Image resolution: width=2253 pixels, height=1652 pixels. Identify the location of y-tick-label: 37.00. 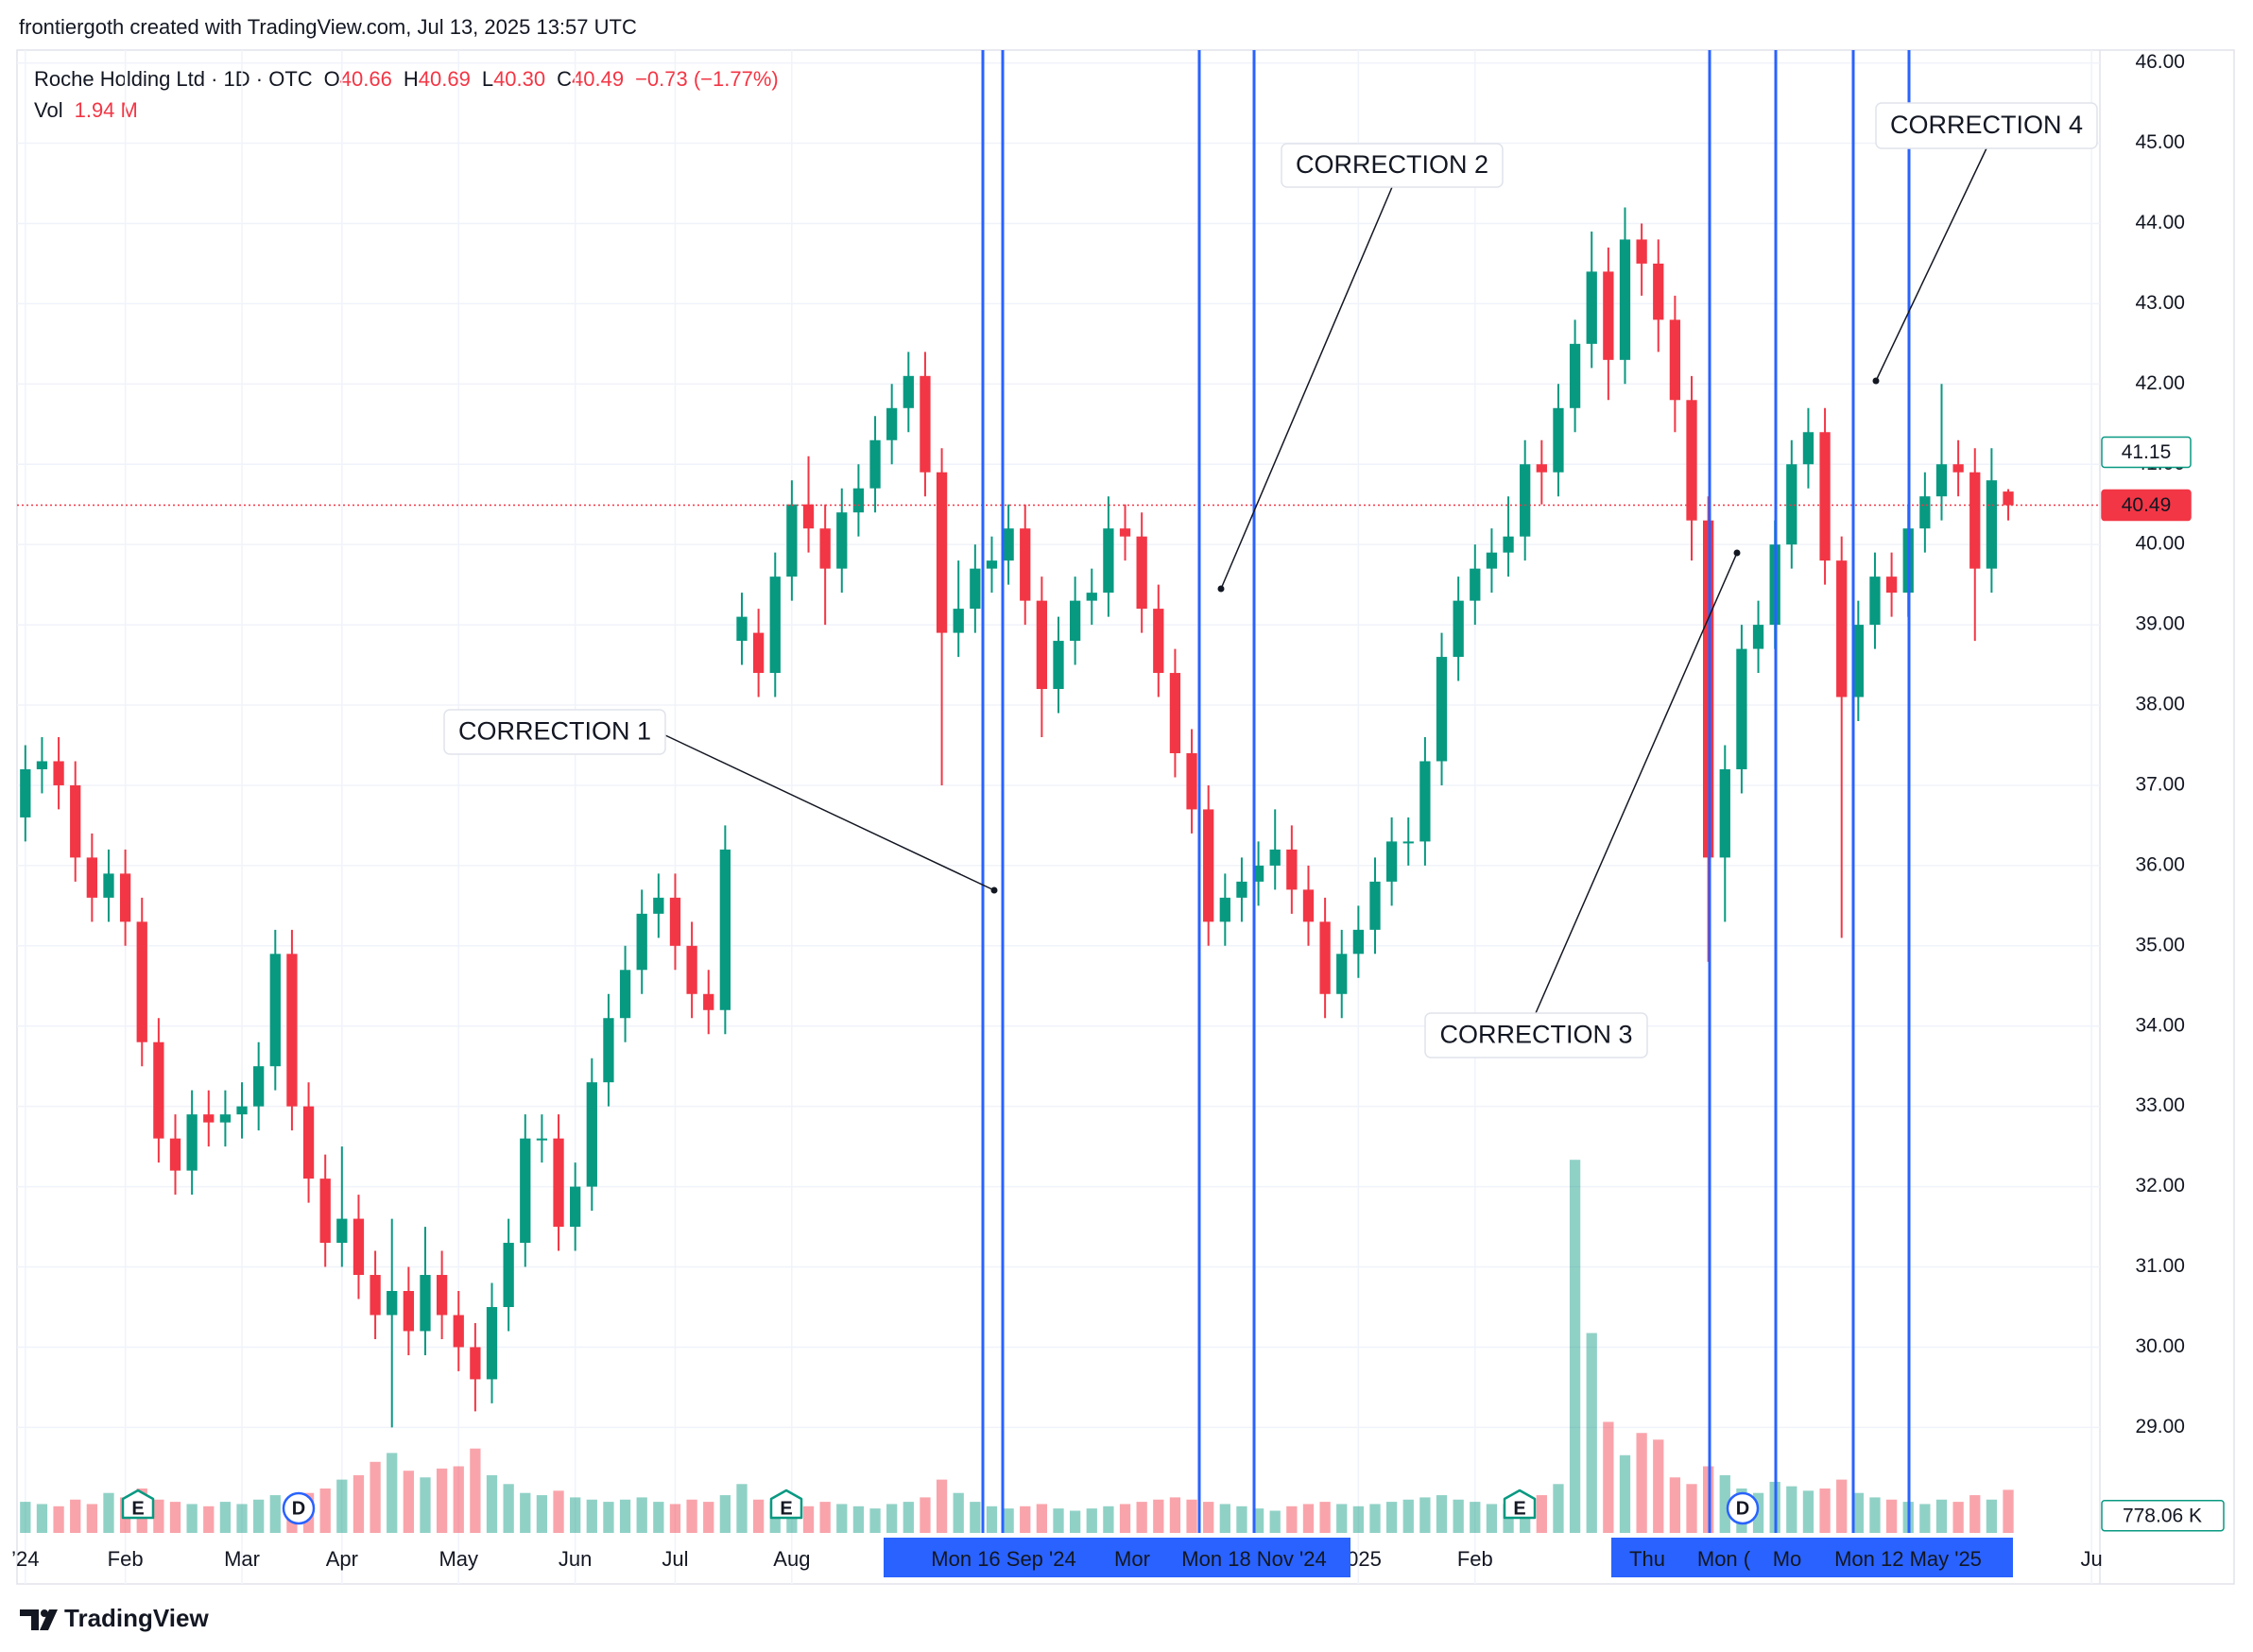
(2160, 784).